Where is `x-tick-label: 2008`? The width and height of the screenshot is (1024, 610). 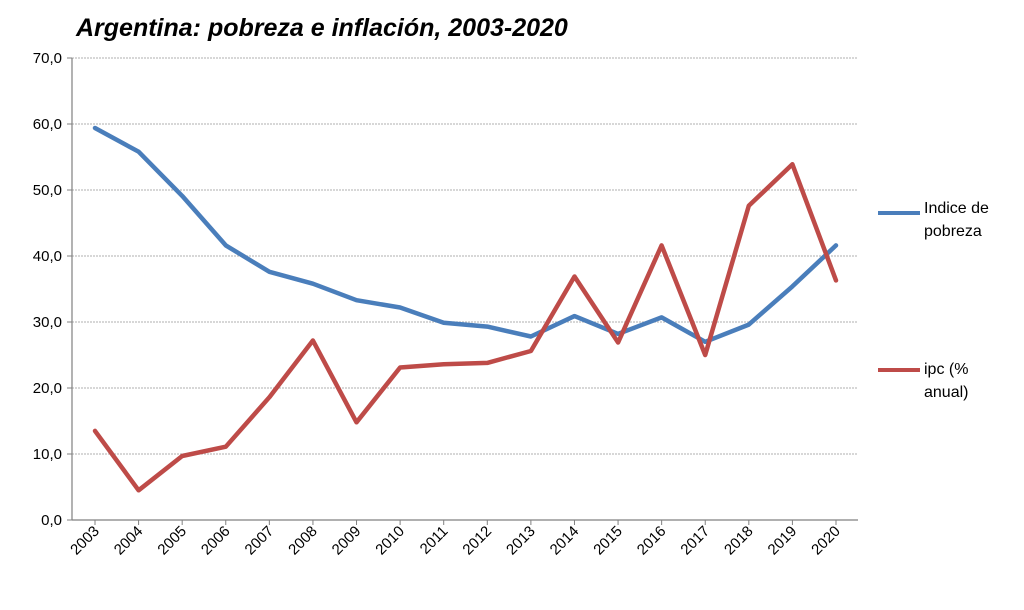
x-tick-label: 2008 is located at coordinates (303, 541).